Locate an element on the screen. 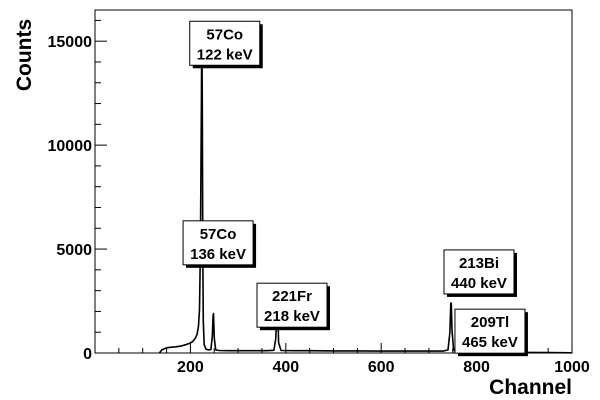  x-axis-label: Channel is located at coordinates (530, 387).